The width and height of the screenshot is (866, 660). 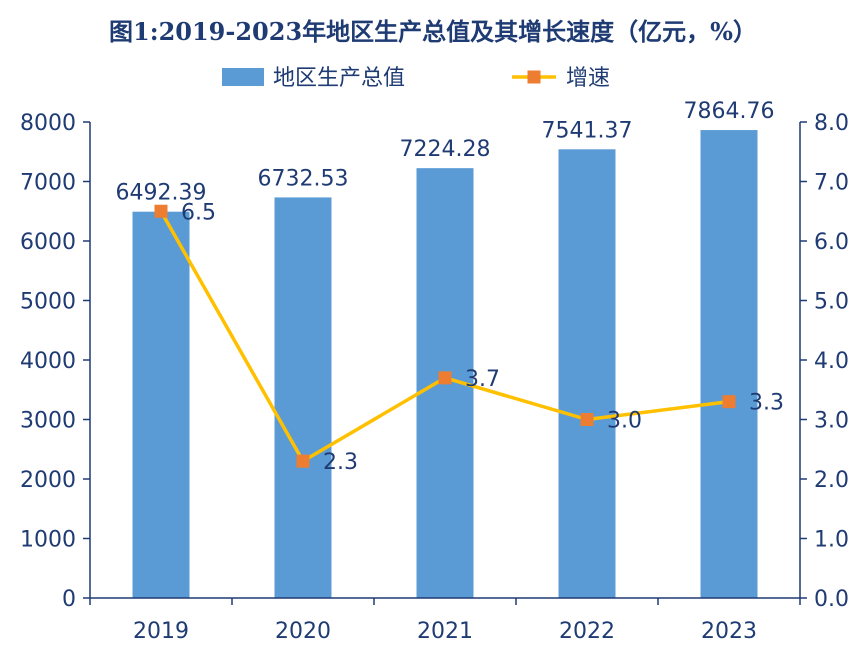 I want to click on growth-marker-2021, so click(x=445, y=378).